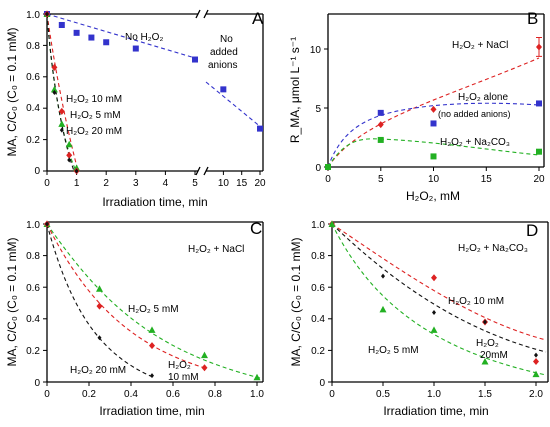 The width and height of the screenshot is (550, 427). What do you see at coordinates (483, 97) in the screenshot?
I see `annotation: H₂O₂ alone` at bounding box center [483, 97].